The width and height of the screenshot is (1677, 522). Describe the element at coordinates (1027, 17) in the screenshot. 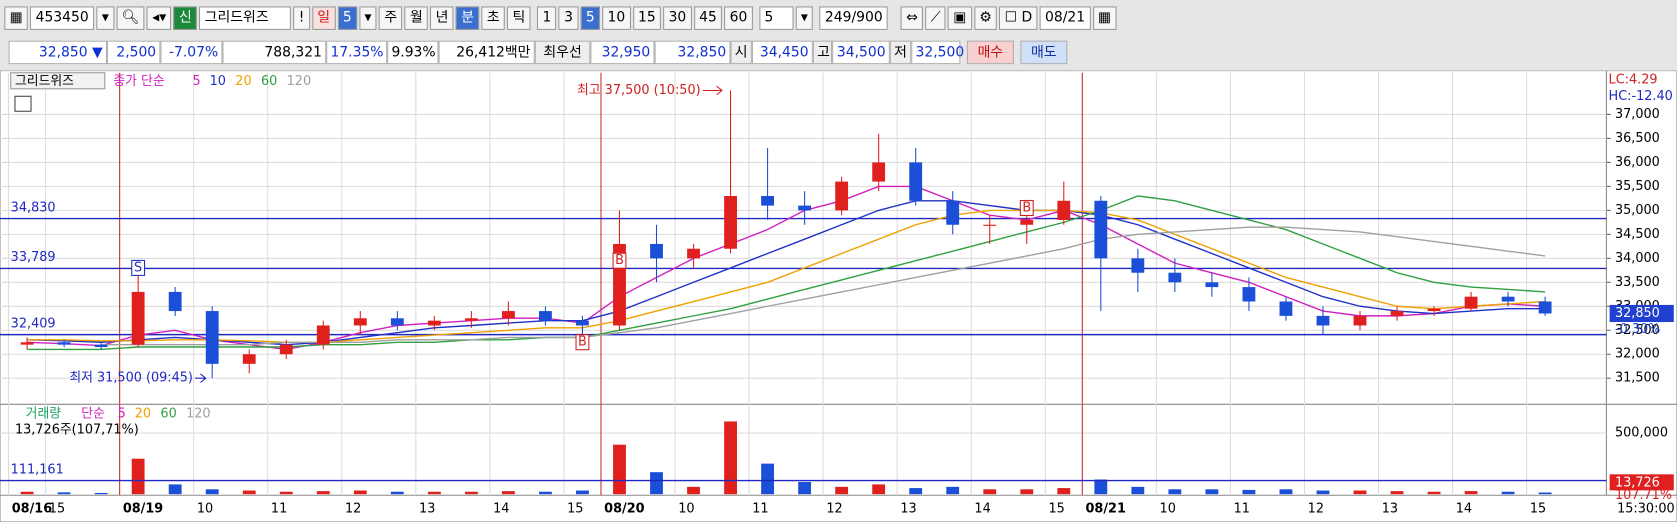

I see `date-prefix: D` at that location.